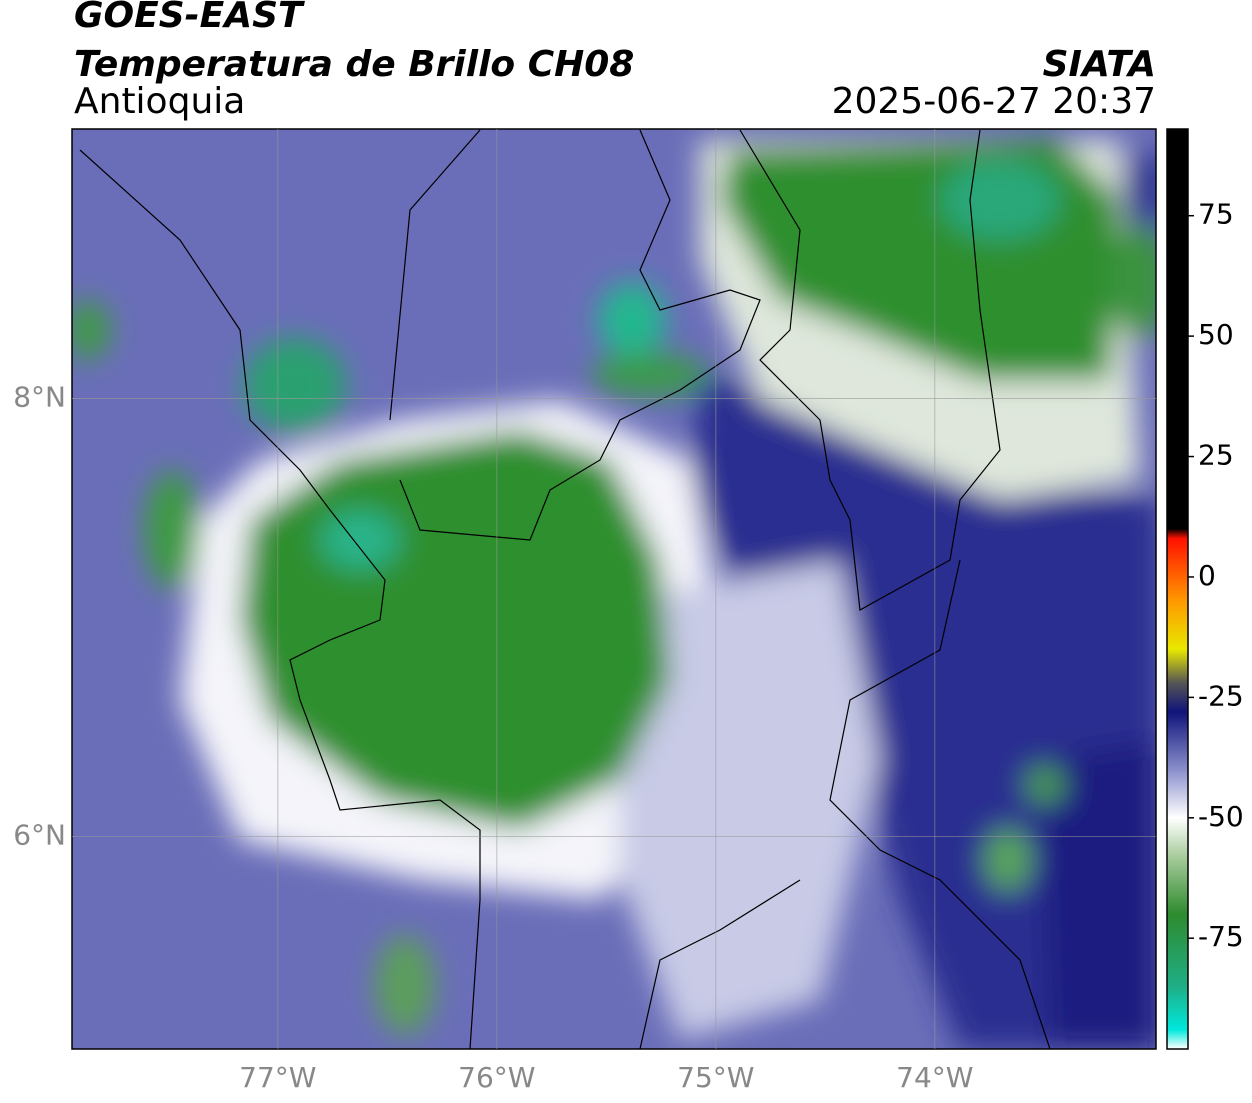 The height and width of the screenshot is (1103, 1252). I want to click on x-tick-label: 76°W, so click(496, 1077).